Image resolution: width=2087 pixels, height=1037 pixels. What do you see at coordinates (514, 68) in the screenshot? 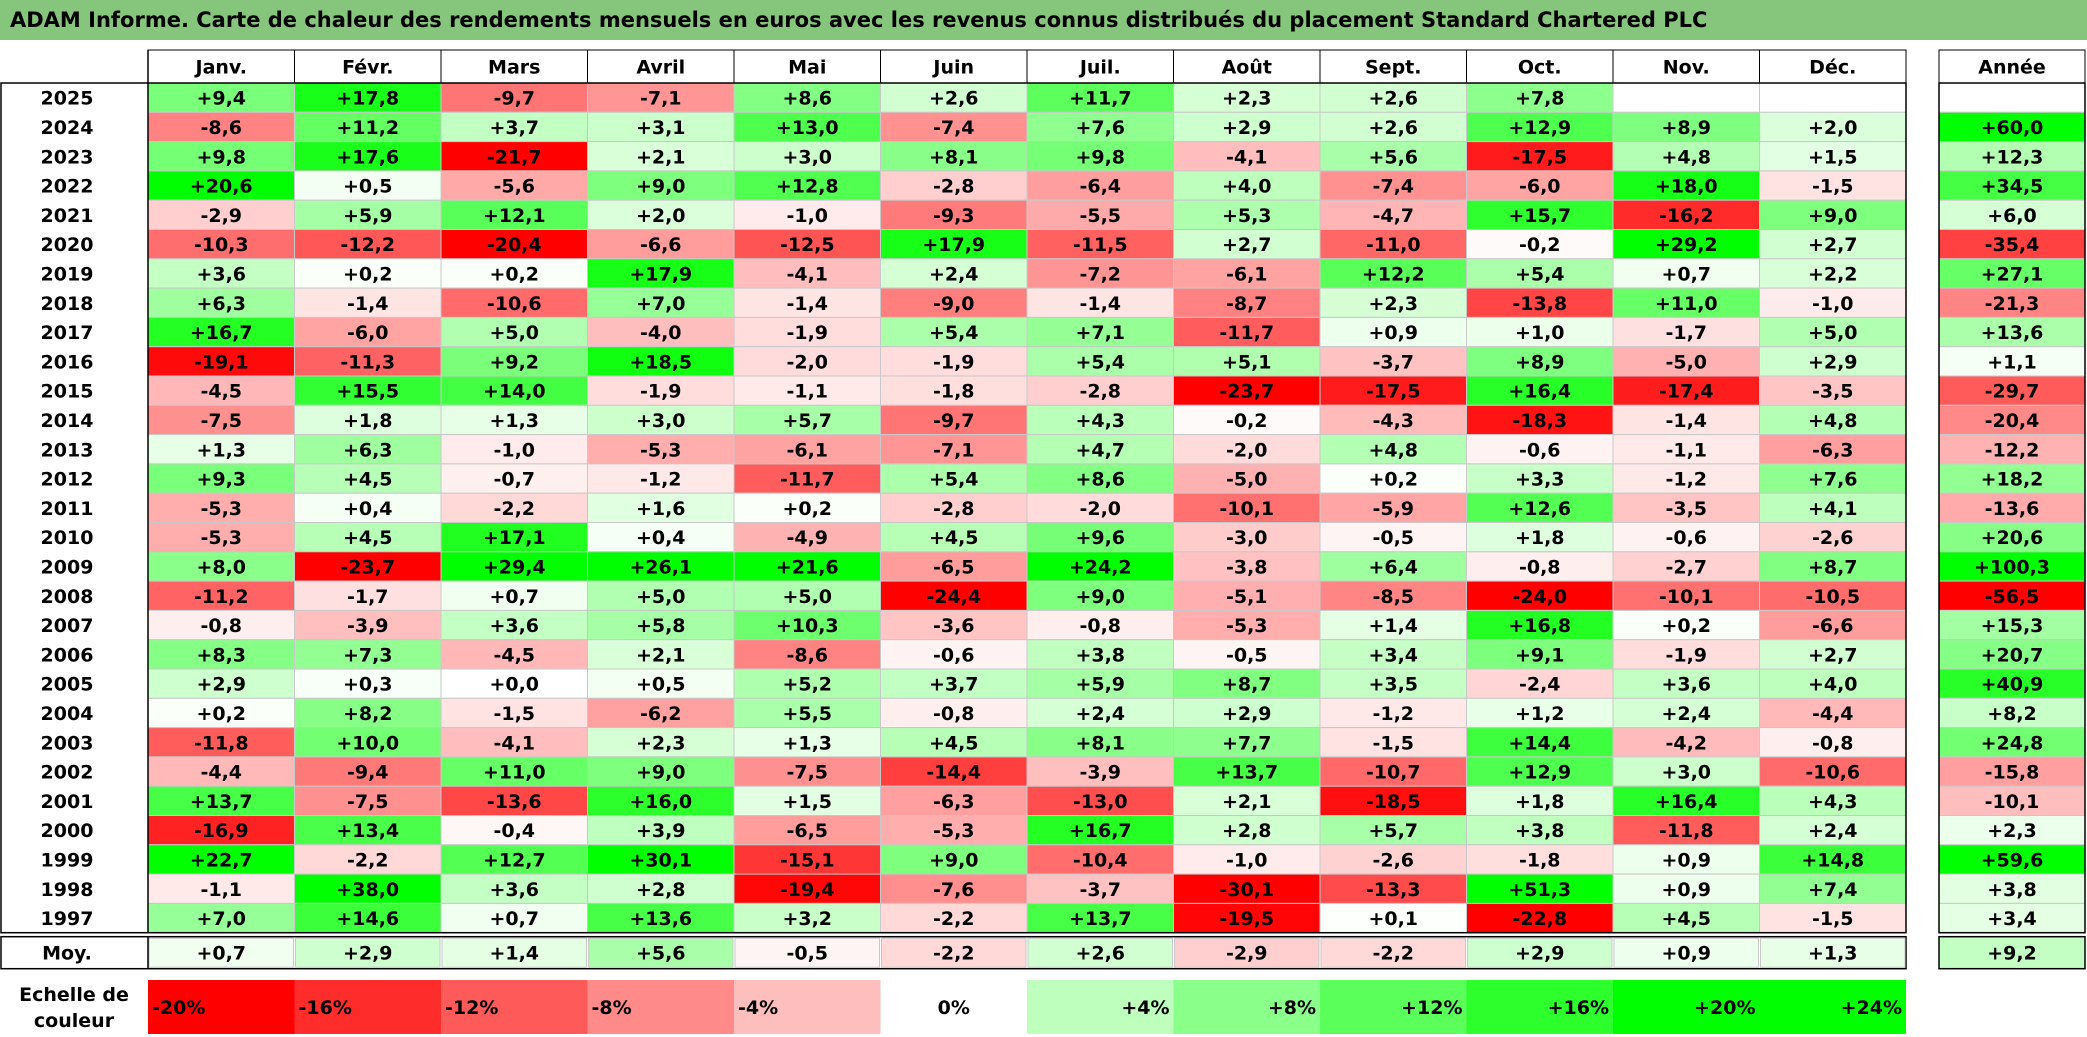
I see `month-header-label: Mars` at bounding box center [514, 68].